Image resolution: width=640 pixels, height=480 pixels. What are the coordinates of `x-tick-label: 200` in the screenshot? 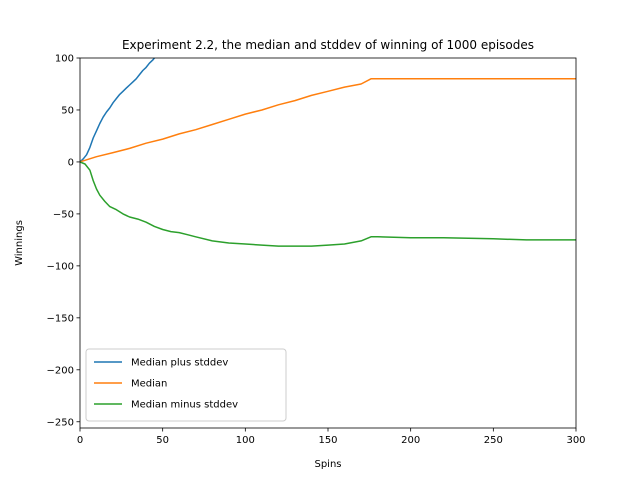 It's located at (410, 440).